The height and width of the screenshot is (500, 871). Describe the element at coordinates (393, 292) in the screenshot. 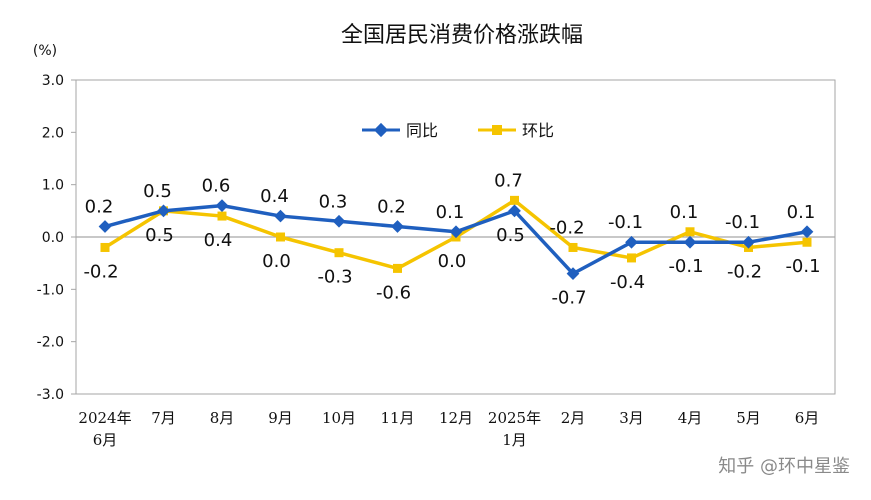

I see `data-label-mom: -0.6` at that location.